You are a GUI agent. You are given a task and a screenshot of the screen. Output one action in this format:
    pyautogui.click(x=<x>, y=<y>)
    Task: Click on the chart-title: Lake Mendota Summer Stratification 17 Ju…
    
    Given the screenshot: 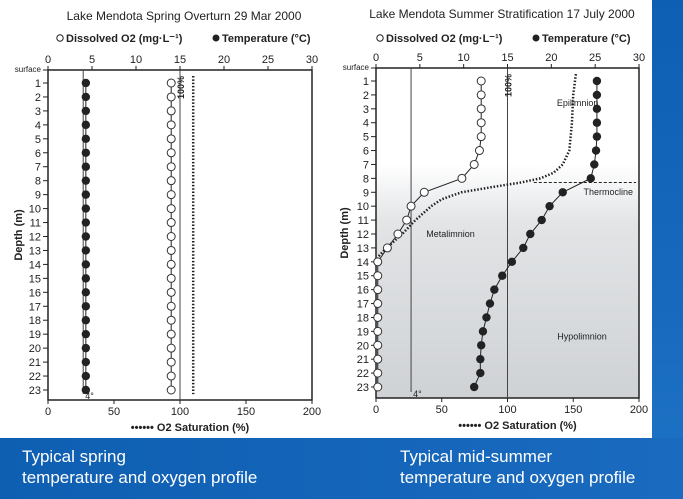 What is the action you would take?
    pyautogui.click(x=502, y=14)
    